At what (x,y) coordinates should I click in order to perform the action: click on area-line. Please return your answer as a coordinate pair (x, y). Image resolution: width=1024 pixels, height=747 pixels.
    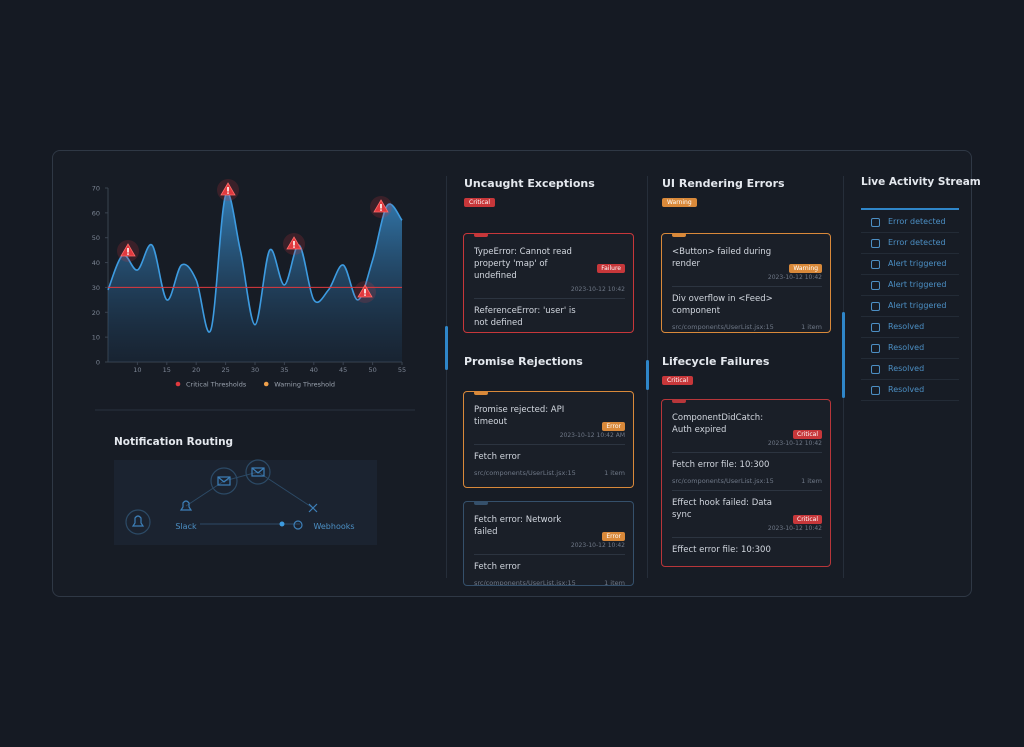
    Looking at the image, I should click on (255, 262).